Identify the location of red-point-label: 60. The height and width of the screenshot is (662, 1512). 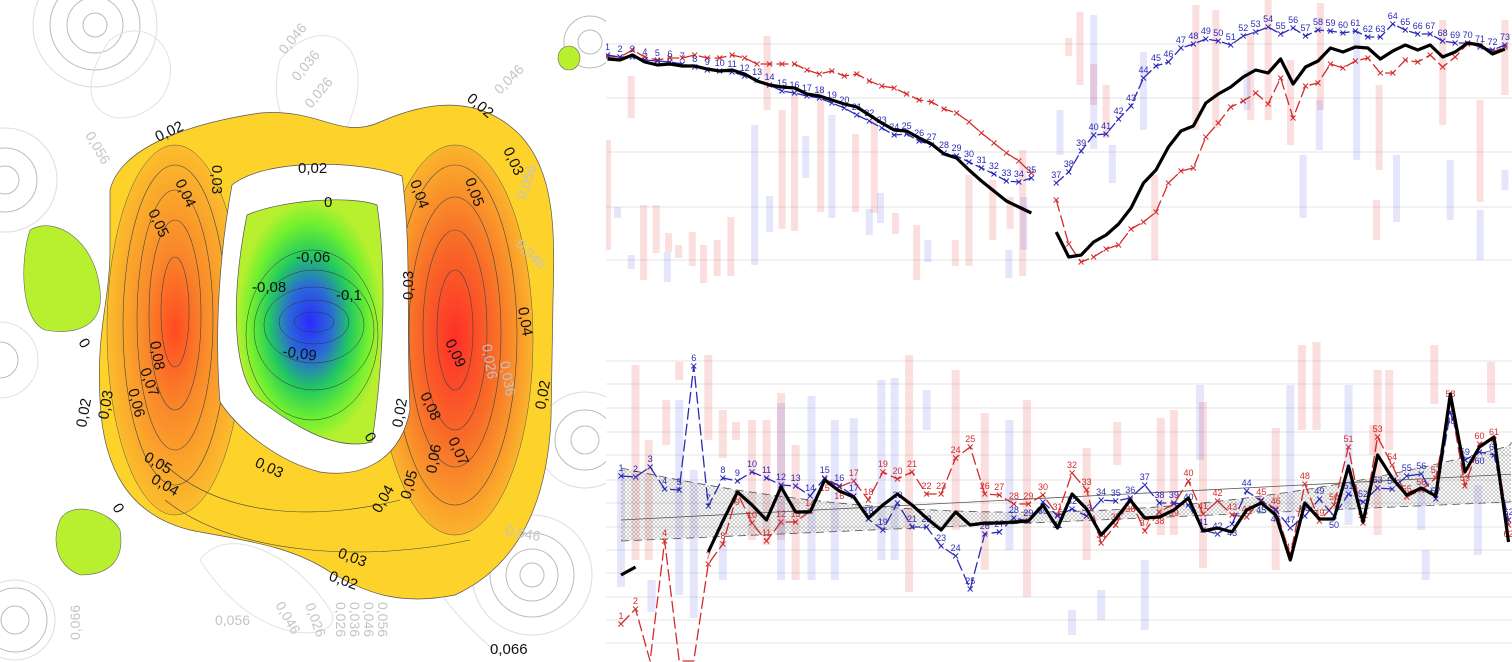
(1479, 436).